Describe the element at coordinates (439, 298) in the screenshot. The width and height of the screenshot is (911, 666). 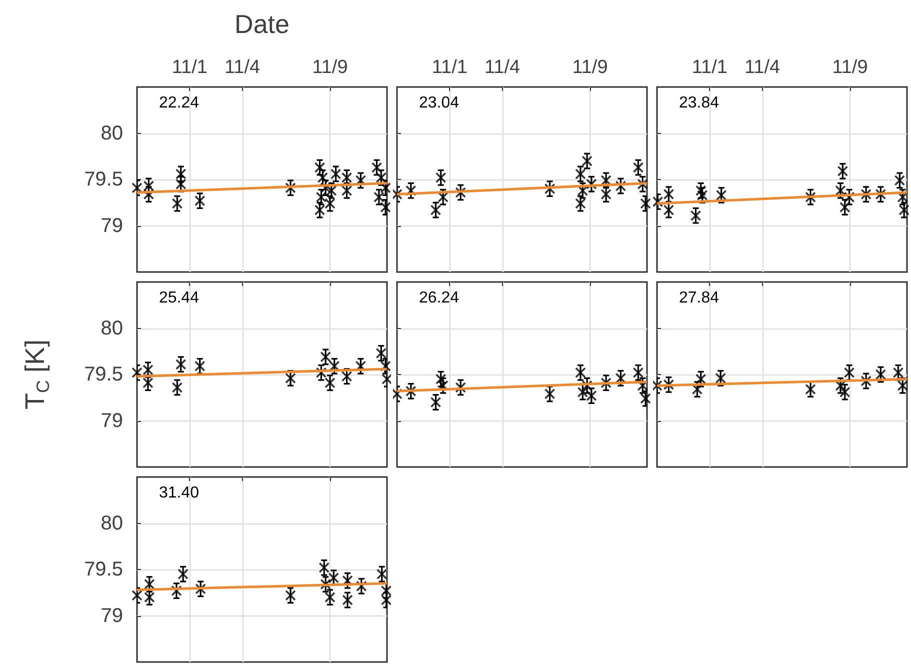
I see `annotation: 26.24` at that location.